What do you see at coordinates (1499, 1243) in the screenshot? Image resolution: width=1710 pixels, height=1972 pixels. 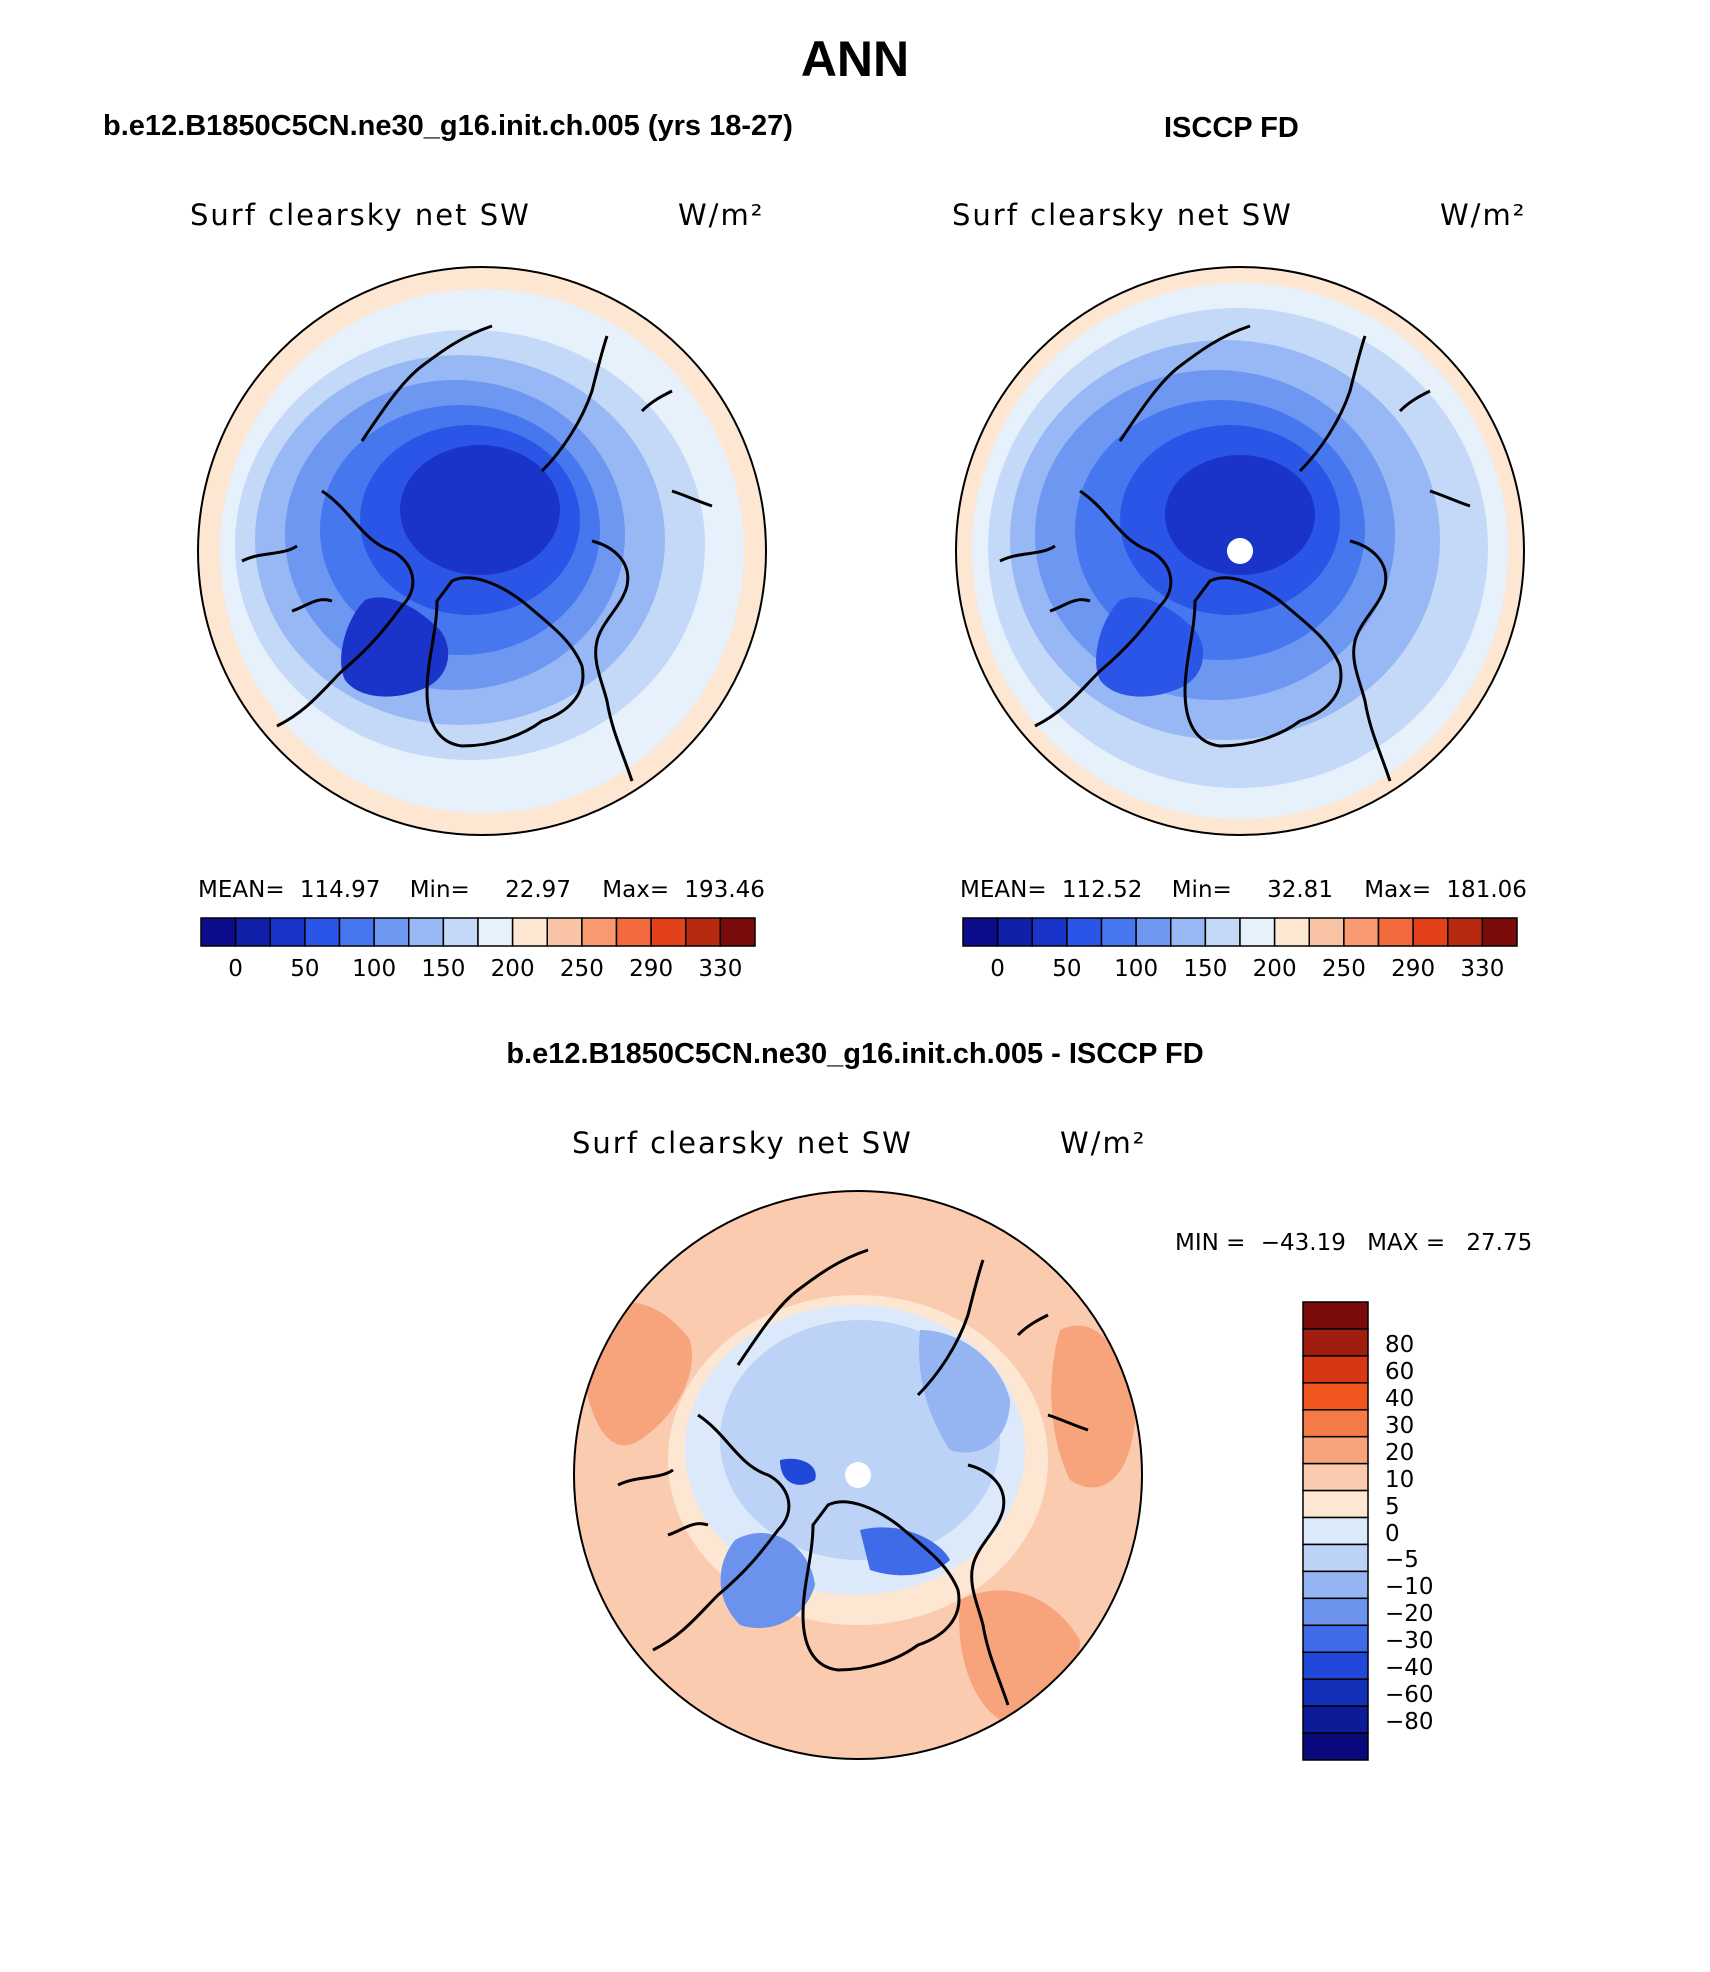 I see `diff-max-value: 27.75` at bounding box center [1499, 1243].